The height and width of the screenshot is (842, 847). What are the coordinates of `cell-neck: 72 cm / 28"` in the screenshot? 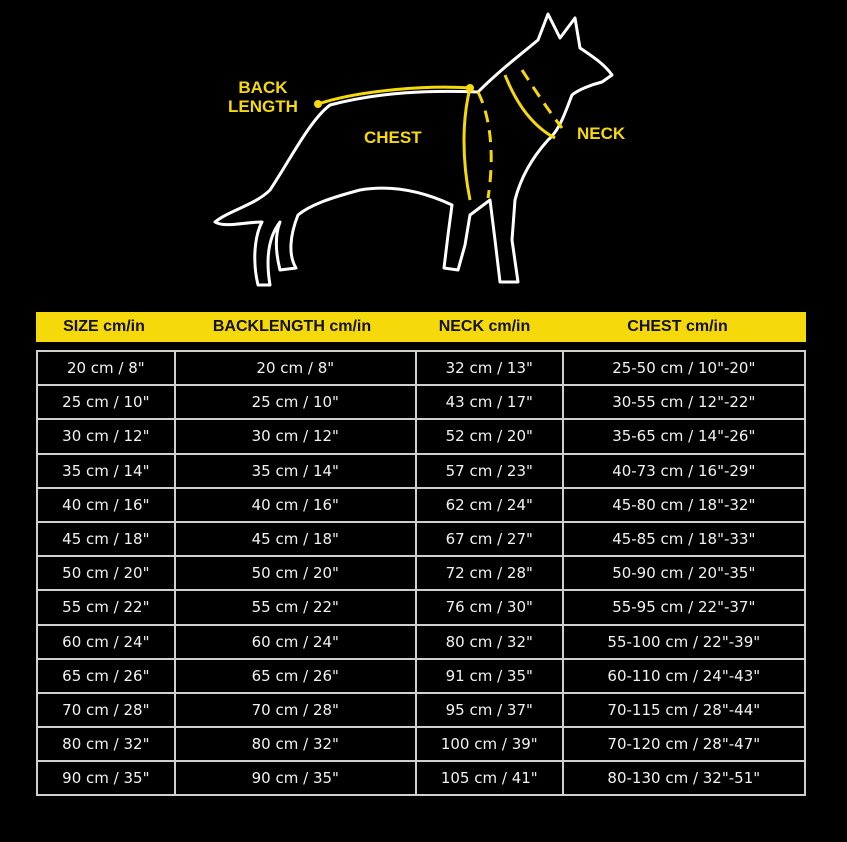 It's located at (489, 573).